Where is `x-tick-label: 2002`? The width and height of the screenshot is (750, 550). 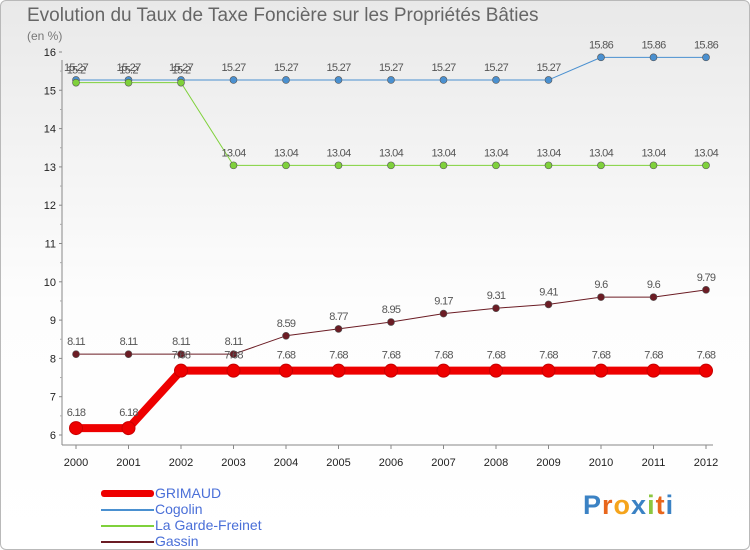
x-tick-label: 2002 is located at coordinates (181, 463).